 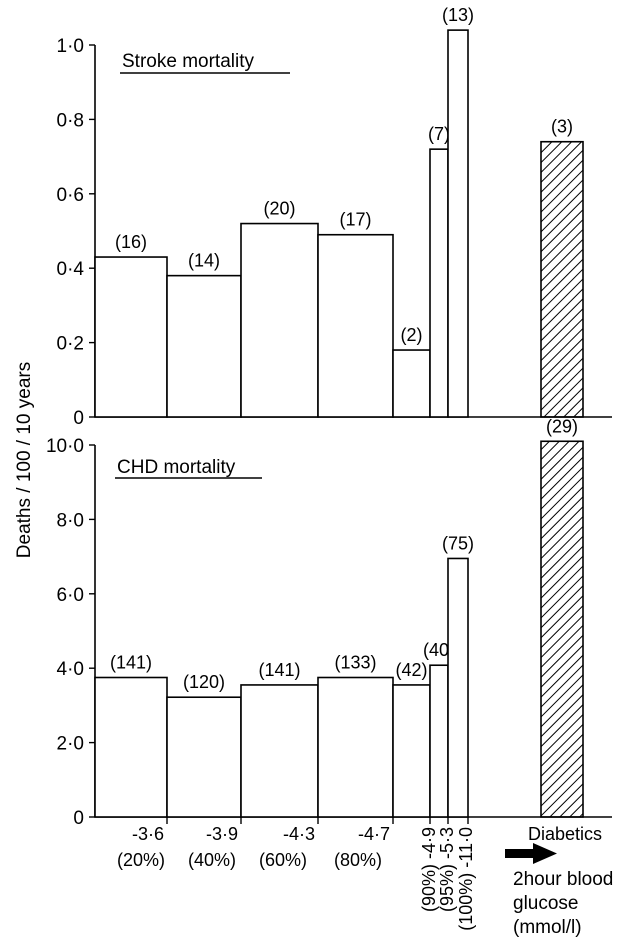 What do you see at coordinates (355, 663) in the screenshot?
I see `chd-bar-count-label: (133)` at bounding box center [355, 663].